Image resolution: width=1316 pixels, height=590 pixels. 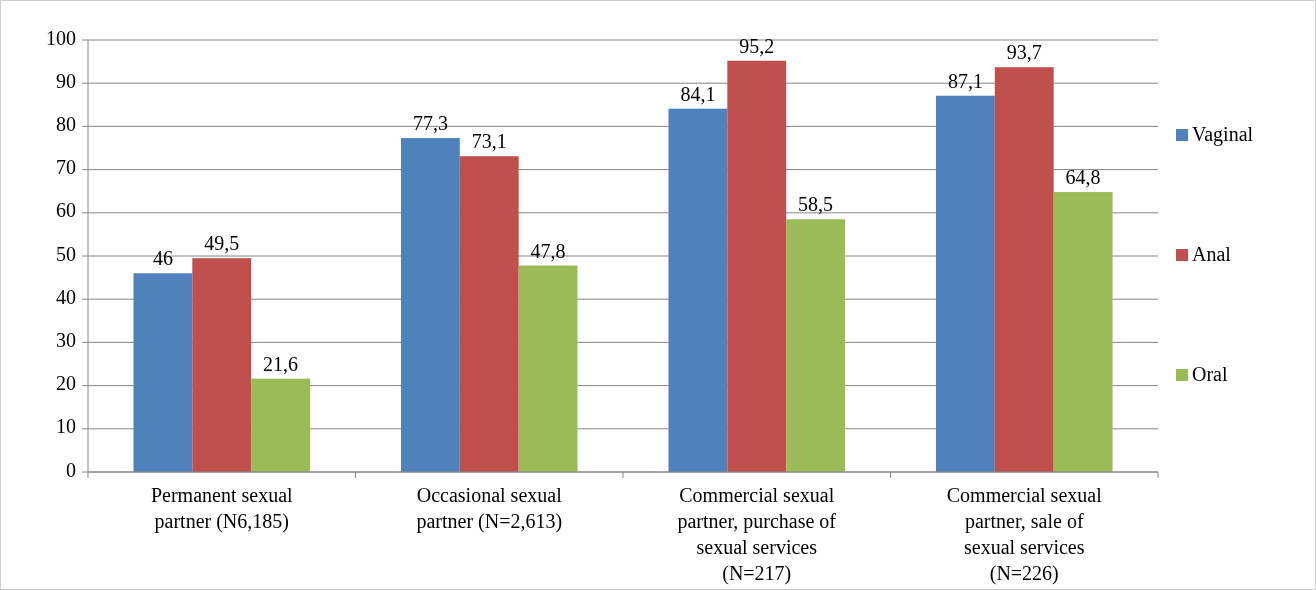 I want to click on y-tick-label: 0, so click(x=71, y=469).